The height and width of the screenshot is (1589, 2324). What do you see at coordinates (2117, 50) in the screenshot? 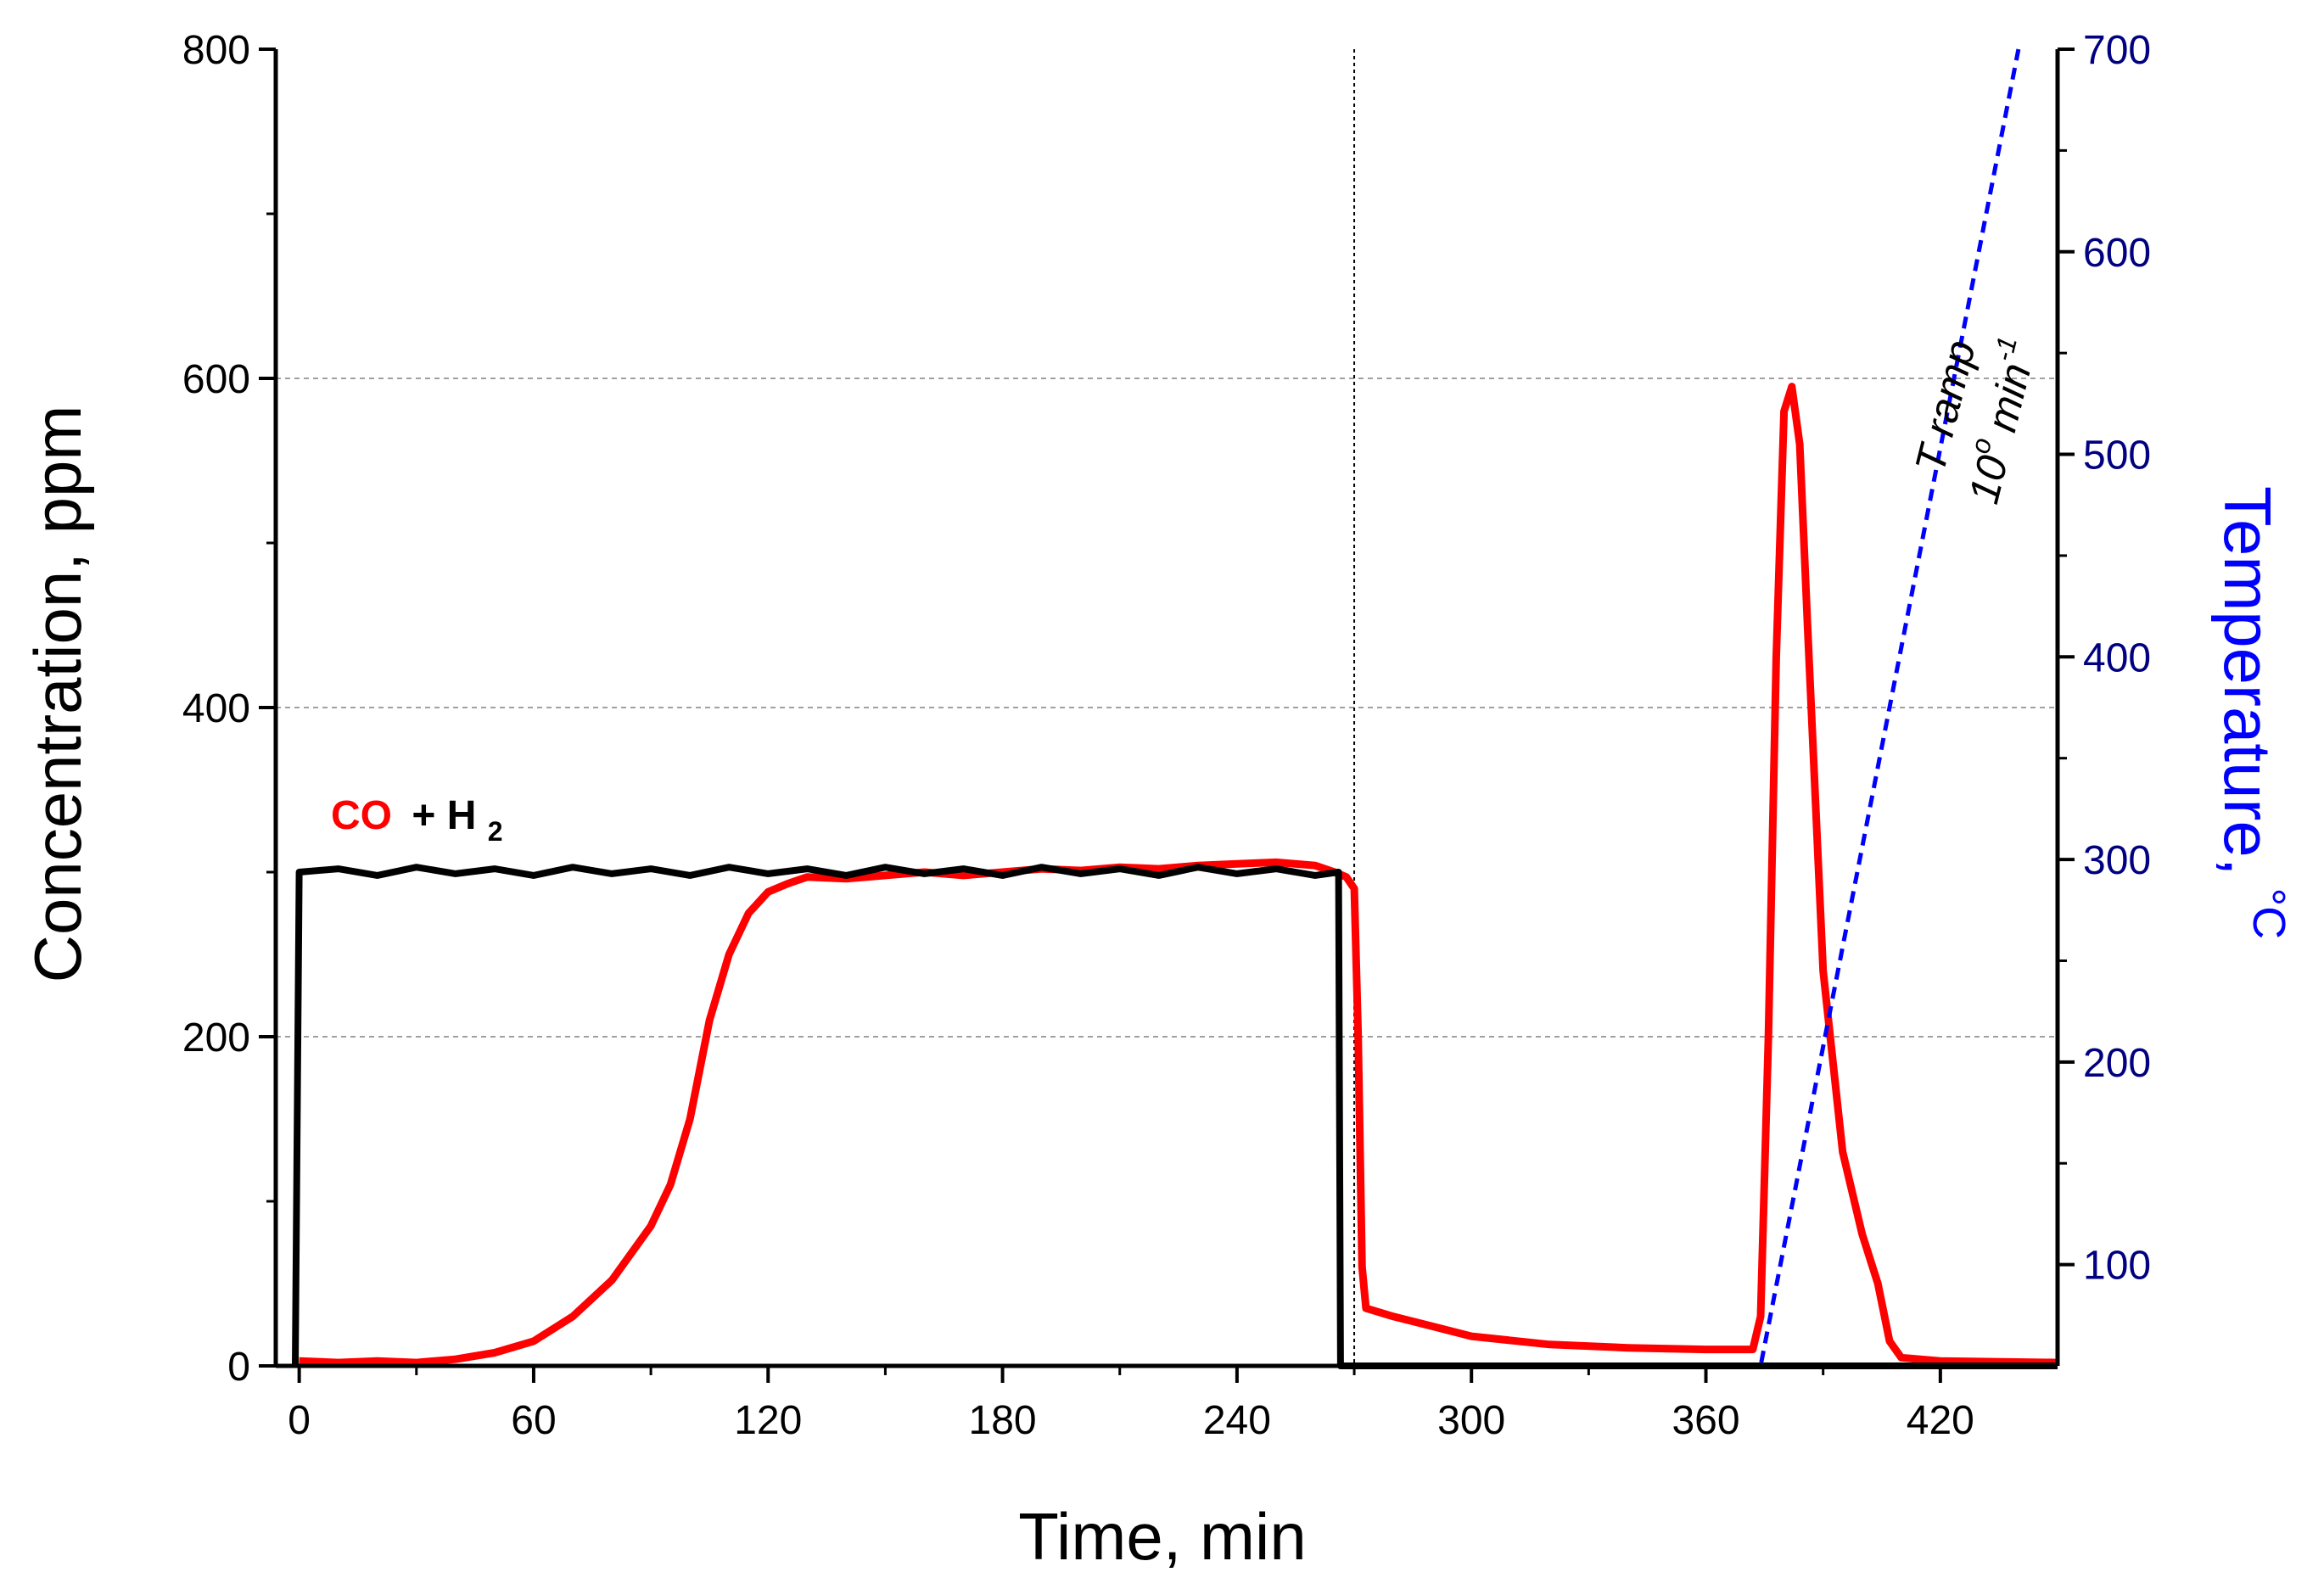
I see `y2-tick-label-700: 700` at bounding box center [2117, 50].